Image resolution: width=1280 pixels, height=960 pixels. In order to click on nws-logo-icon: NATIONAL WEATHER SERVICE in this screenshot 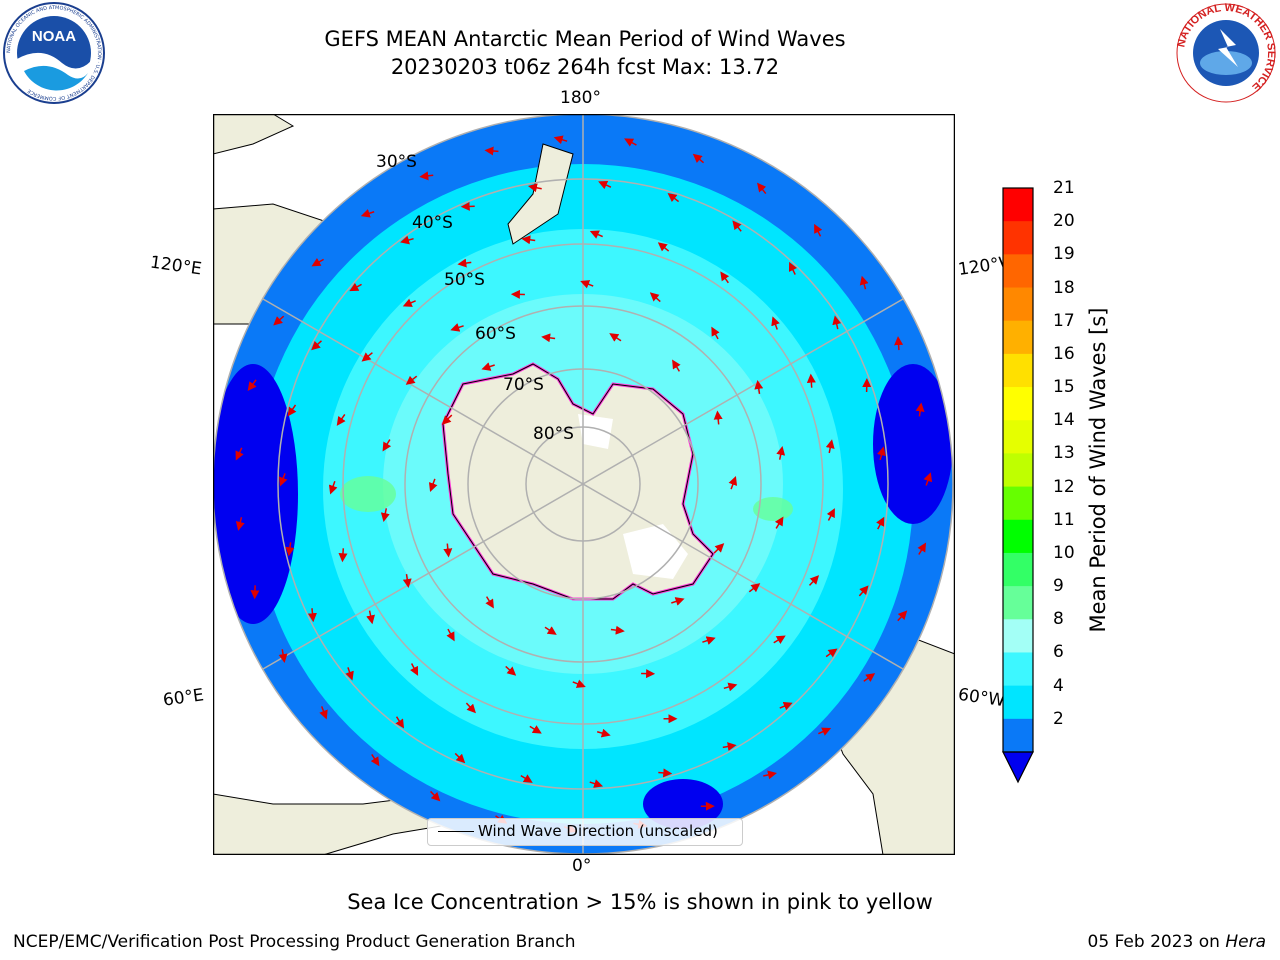, I will do `click(1226, 52)`.